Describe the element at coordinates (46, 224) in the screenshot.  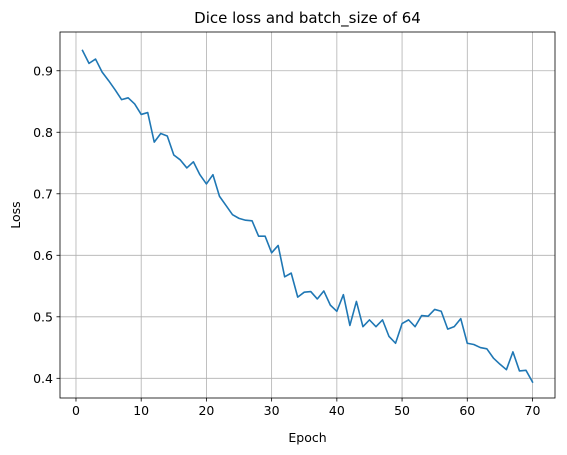
I see `y-axis: 0.4 0.5 0.6 0.7 0.8 0.9` at that location.